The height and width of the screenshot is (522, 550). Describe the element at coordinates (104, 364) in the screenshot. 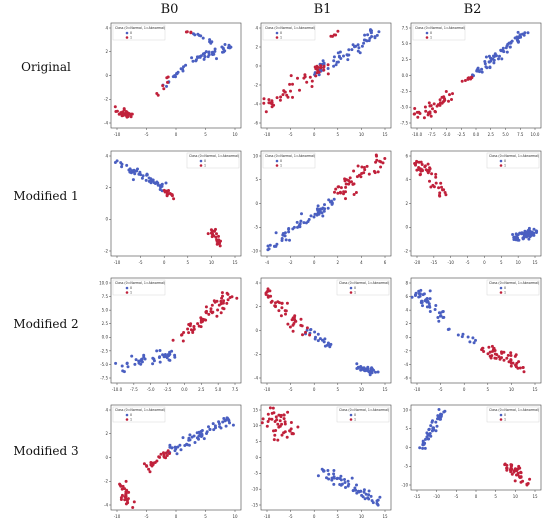

I see `y-tick-label: -5.0` at that location.